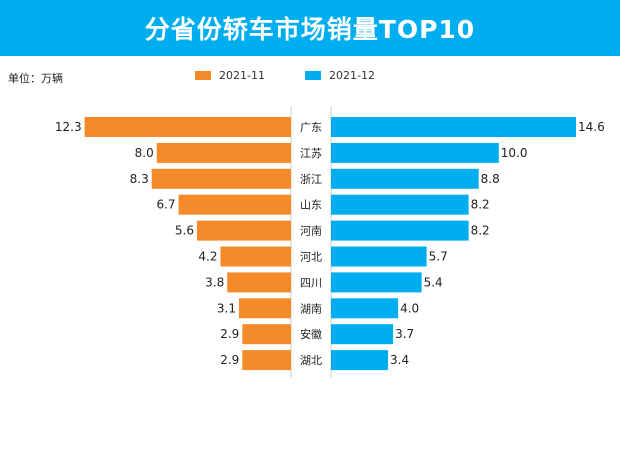 This screenshot has height=465, width=620. I want to click on category-label: 江苏, so click(311, 153).